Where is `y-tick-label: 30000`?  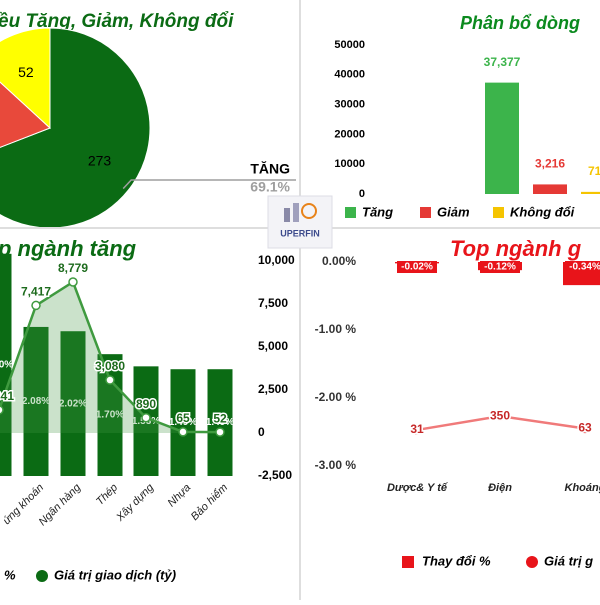
y-tick-label: 30000 is located at coordinates (349, 105).